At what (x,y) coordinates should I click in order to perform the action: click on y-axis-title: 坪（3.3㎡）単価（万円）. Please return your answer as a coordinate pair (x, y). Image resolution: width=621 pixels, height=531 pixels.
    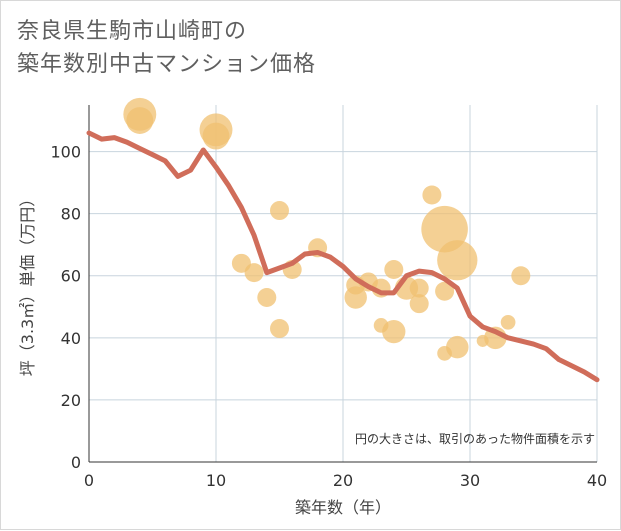
    Looking at the image, I should click on (27, 283).